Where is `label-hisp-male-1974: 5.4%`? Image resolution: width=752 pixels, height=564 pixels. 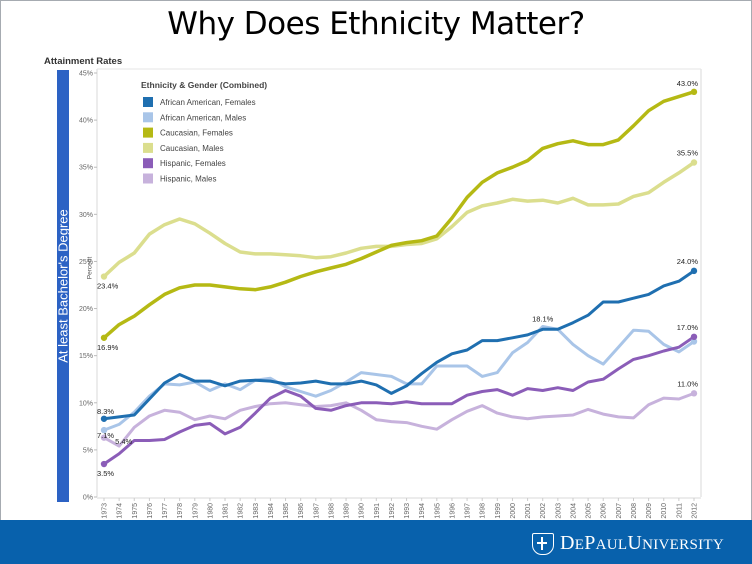
label-hisp-male-1974: 5.4% is located at coordinates (123, 441).